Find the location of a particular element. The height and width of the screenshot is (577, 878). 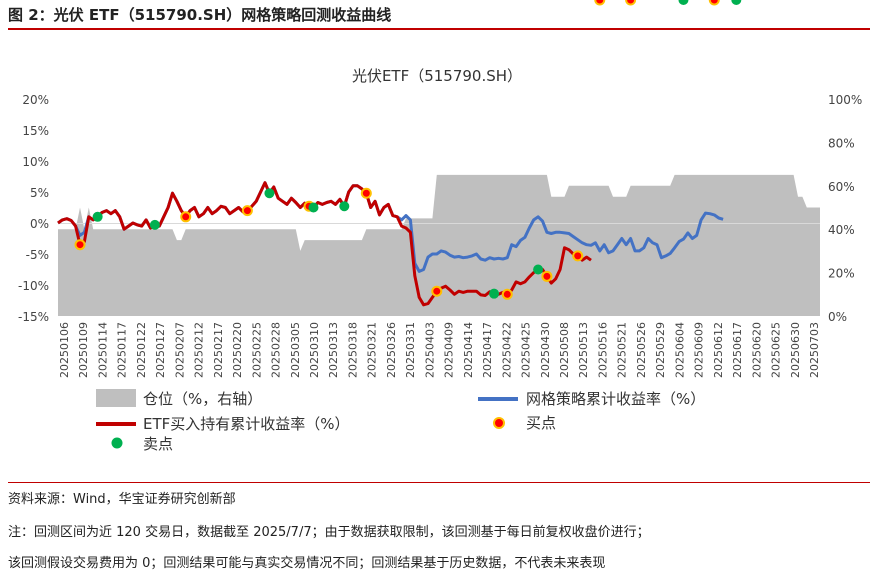

right-axis-tick: 0% is located at coordinates (837, 317).